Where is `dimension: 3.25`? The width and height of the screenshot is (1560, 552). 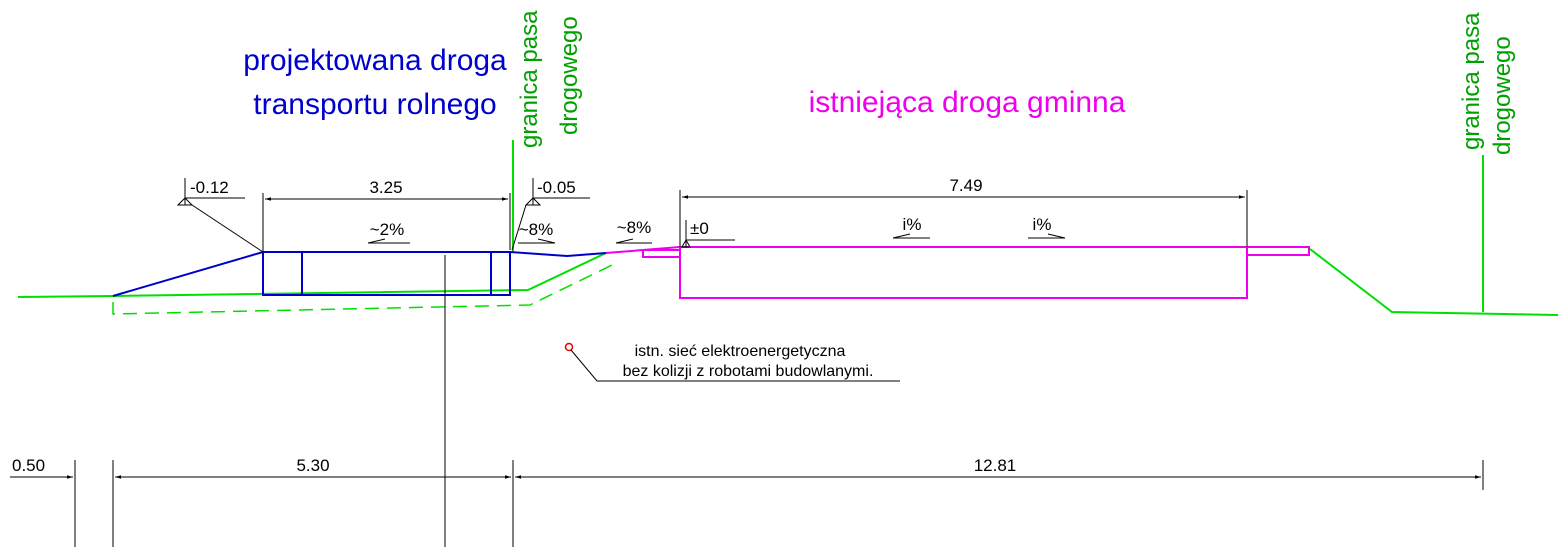 dimension: 3.25 is located at coordinates (385, 187).